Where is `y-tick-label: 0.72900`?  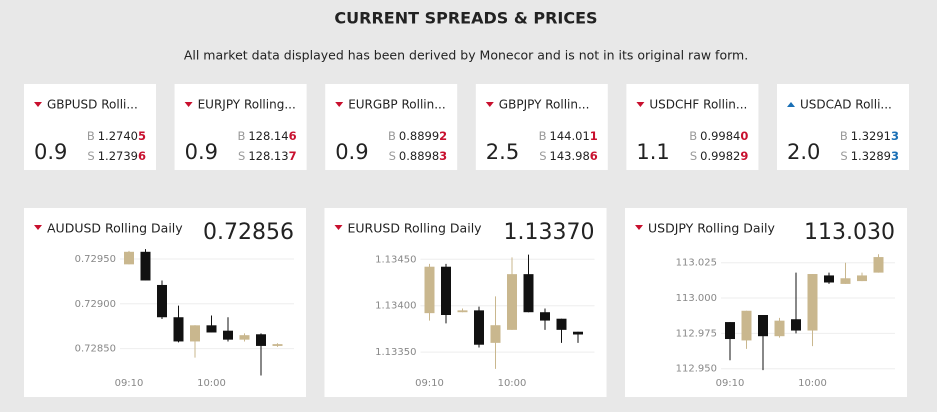
y-tick-label: 0.72900 is located at coordinates (95, 304).